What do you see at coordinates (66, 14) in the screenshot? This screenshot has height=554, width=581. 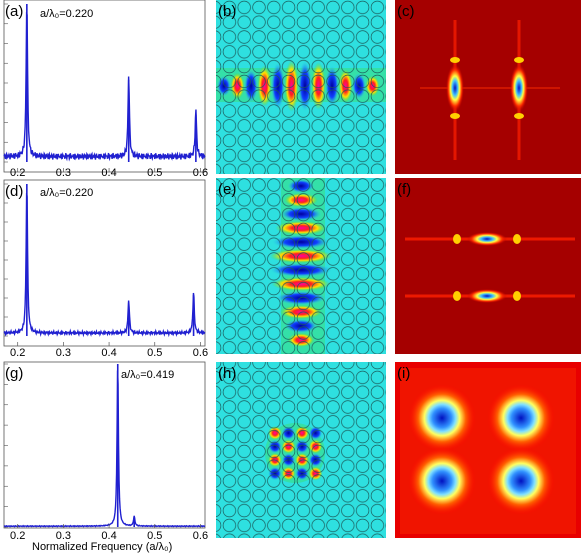 I see `panel-a-annotation: a/λ₀=0.220` at bounding box center [66, 14].